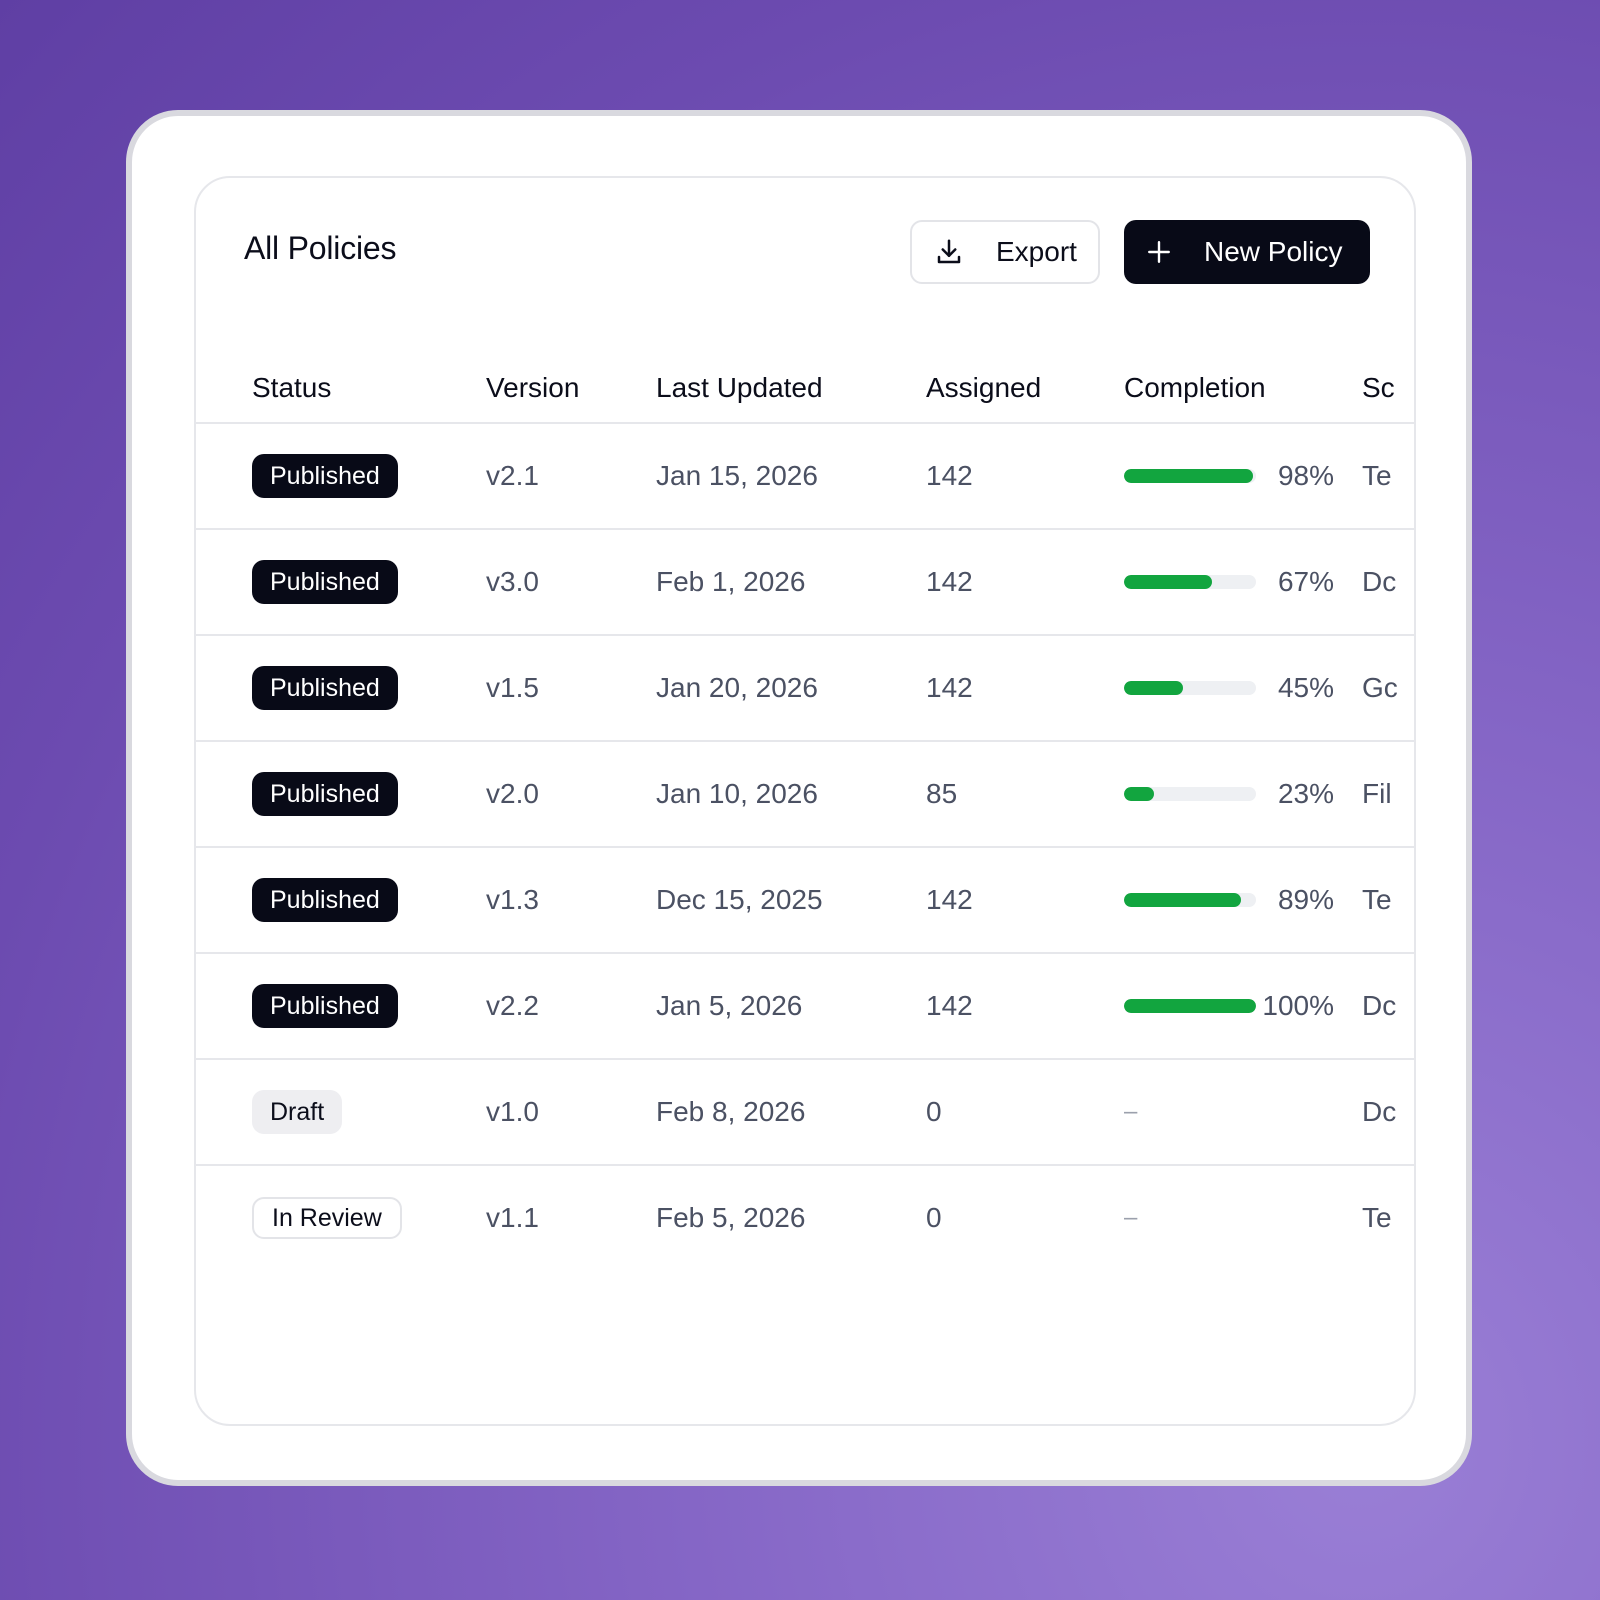  I want to click on last-updated-cell: Dec 15, 2025, so click(739, 899).